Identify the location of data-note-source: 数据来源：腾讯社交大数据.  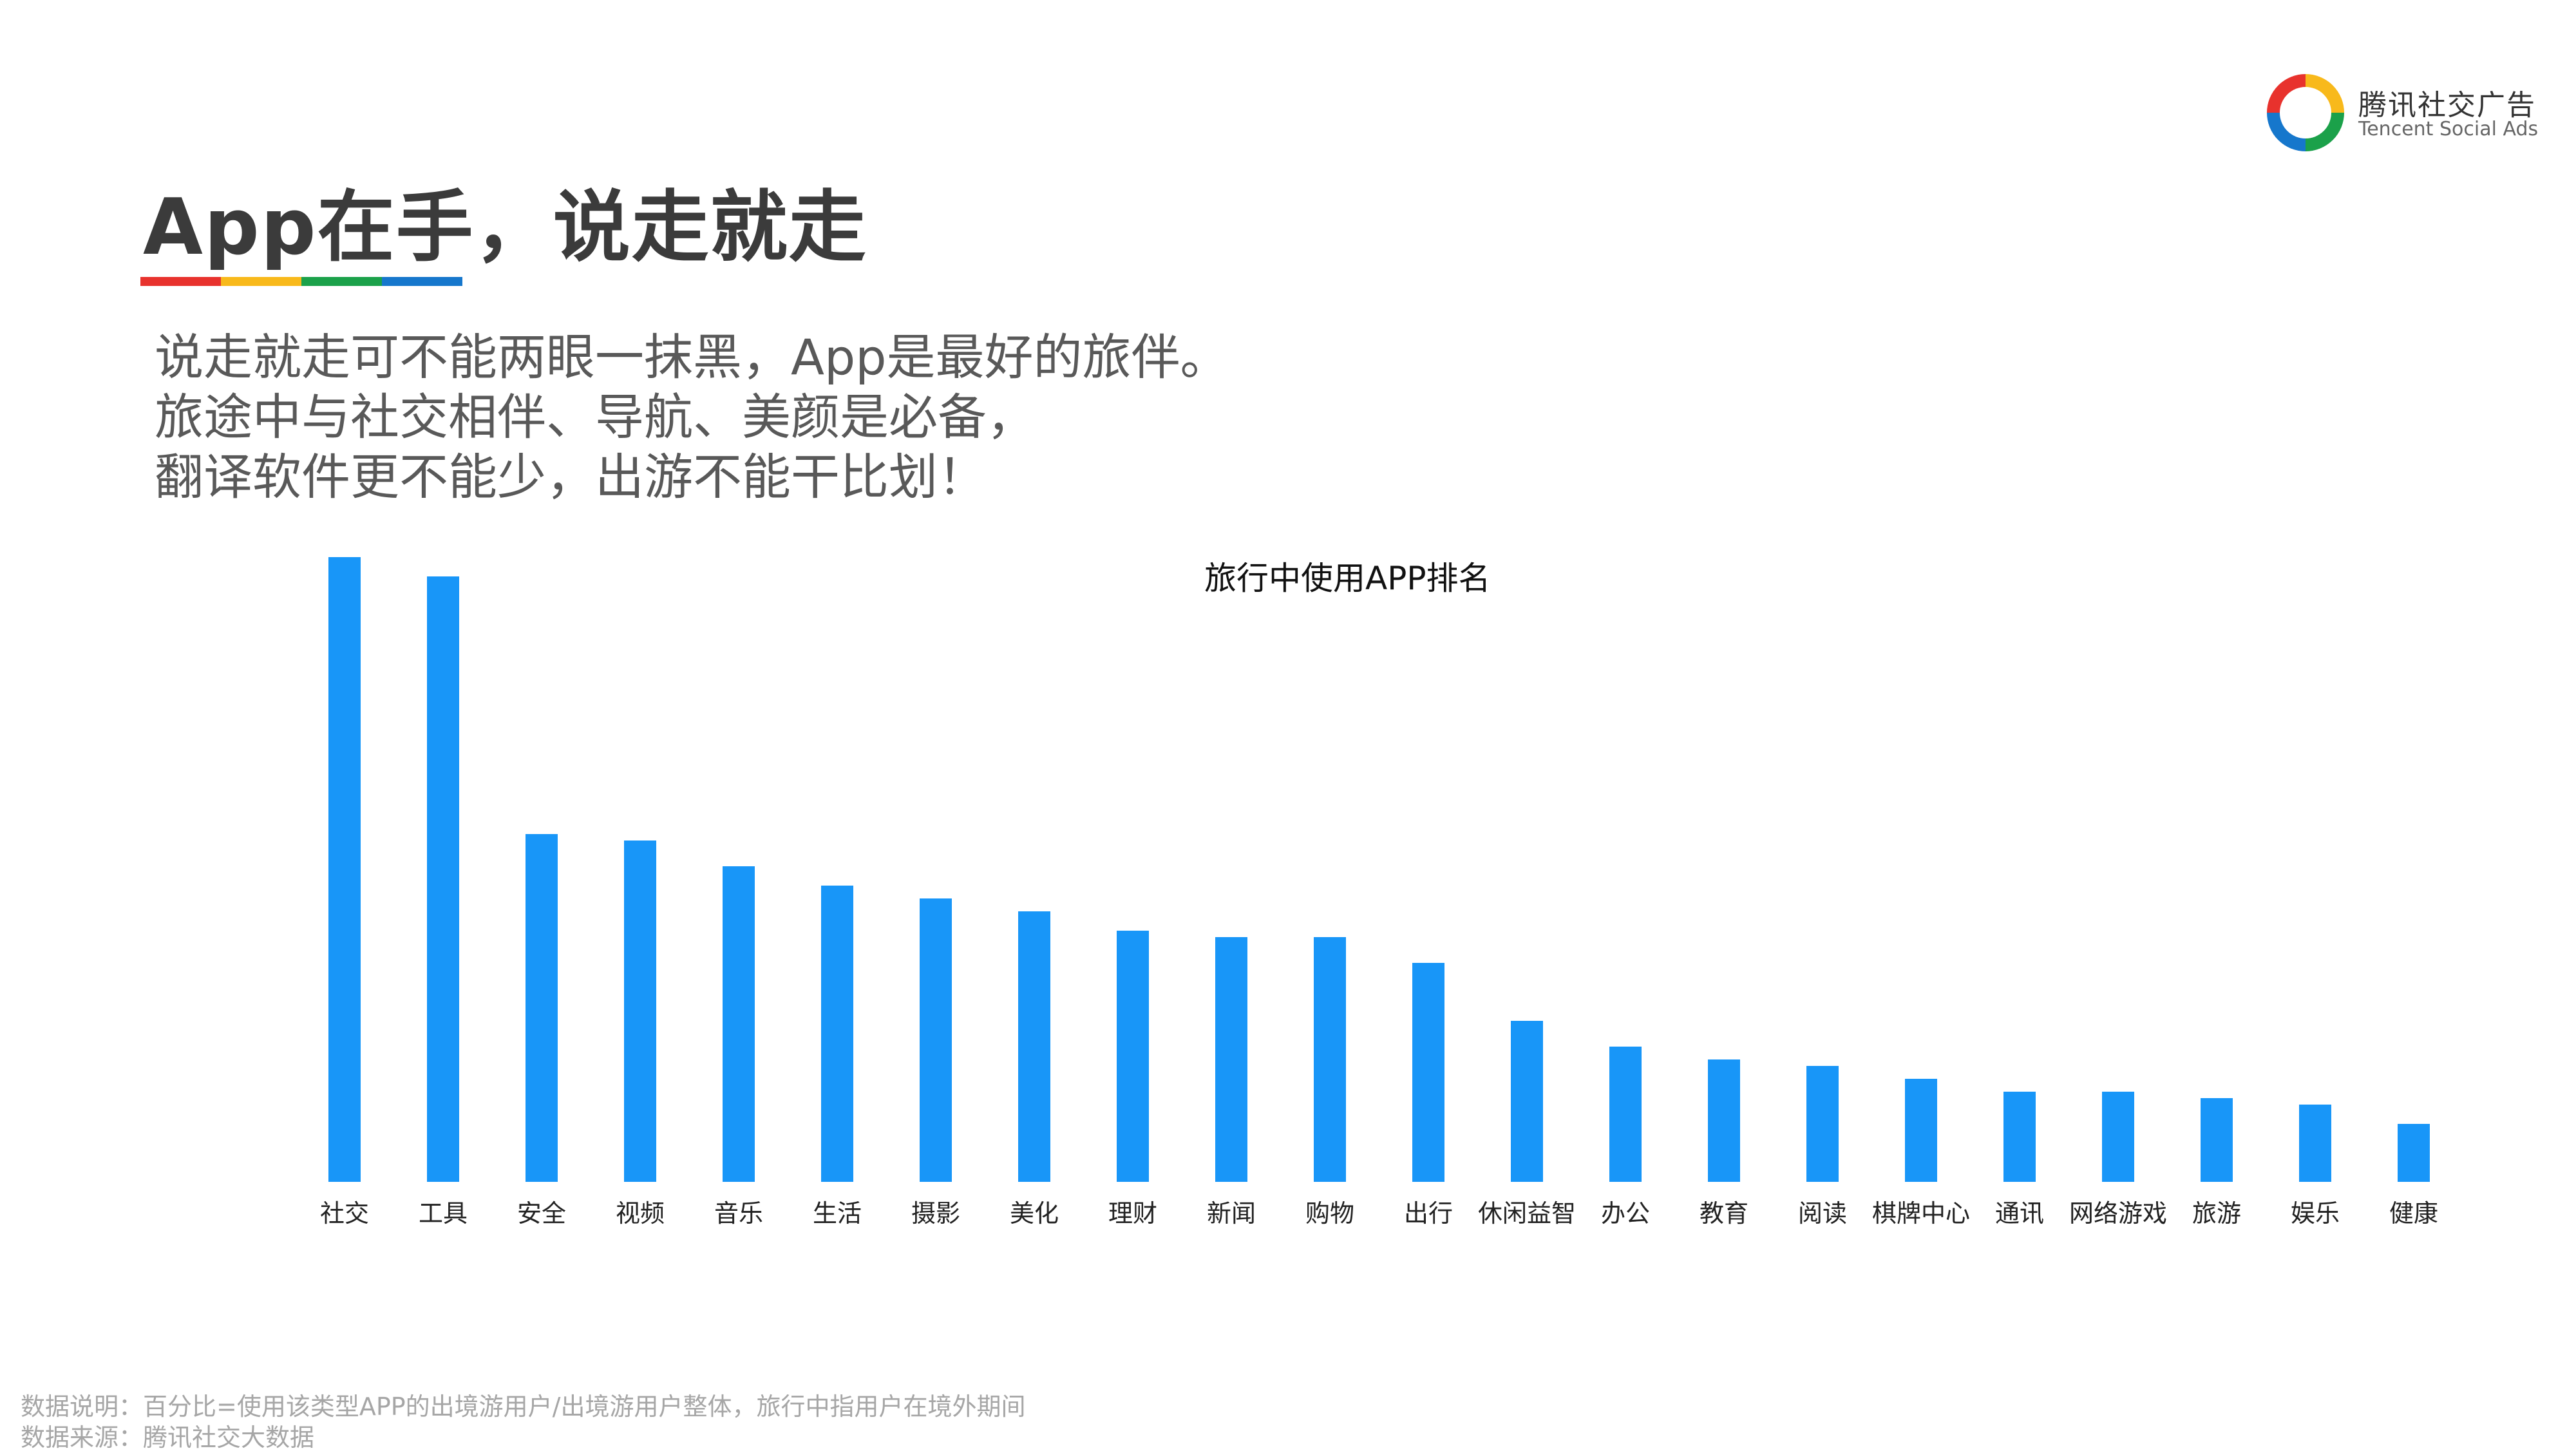
(168, 1437).